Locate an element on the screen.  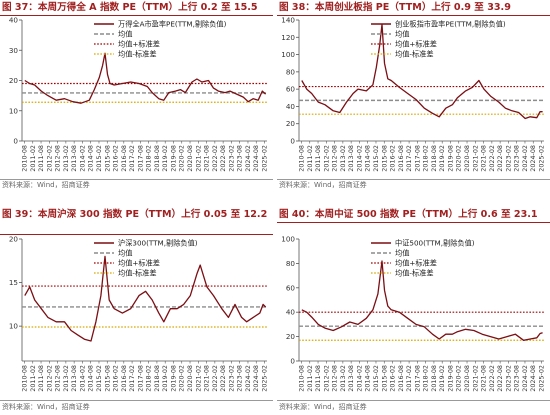
x-tick-label: 2014-02 is located at coordinates (359, 158).